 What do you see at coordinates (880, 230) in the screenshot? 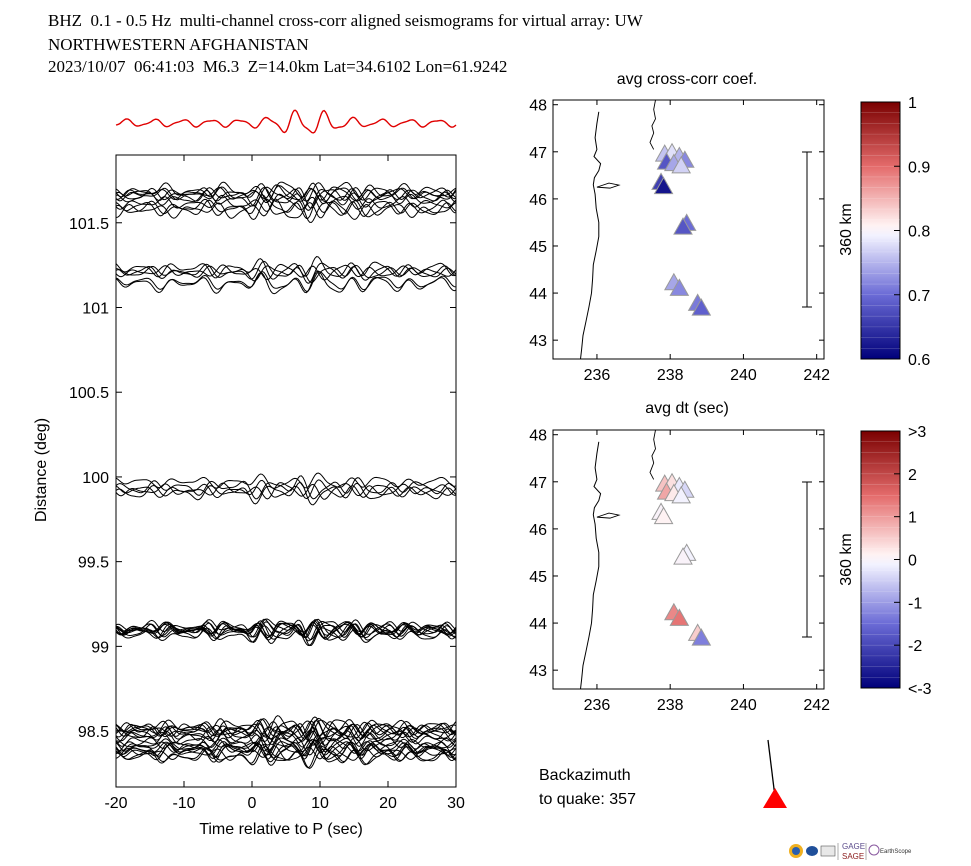
I see `colorbar-gradient` at bounding box center [880, 230].